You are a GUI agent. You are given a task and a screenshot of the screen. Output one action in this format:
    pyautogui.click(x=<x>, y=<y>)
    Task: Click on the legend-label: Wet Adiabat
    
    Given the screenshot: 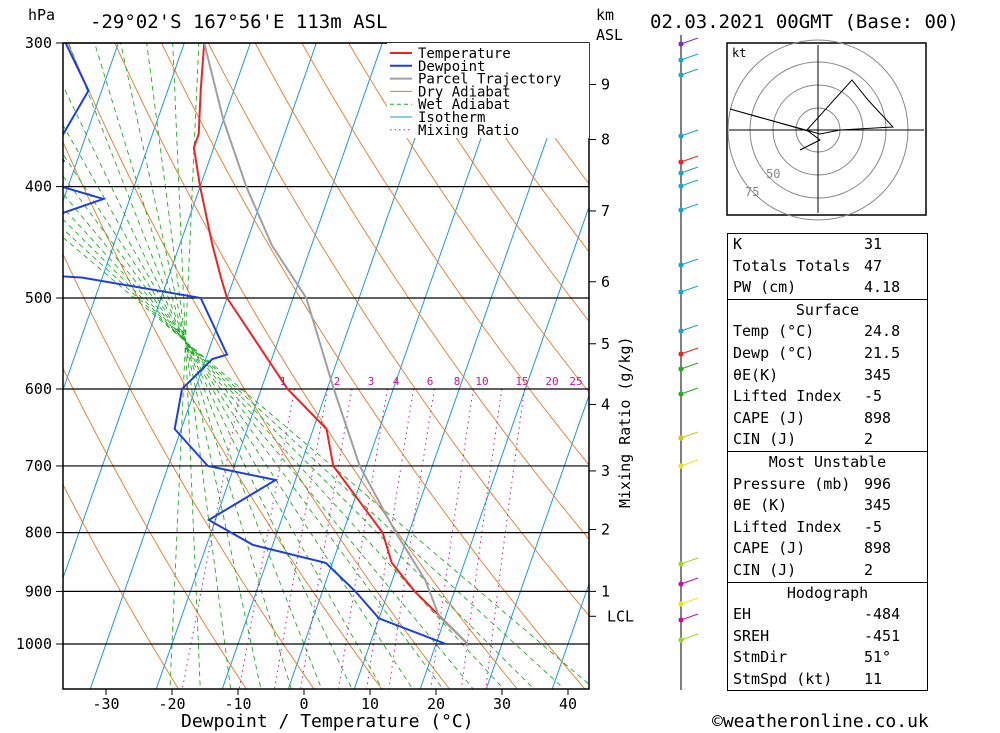 What is the action you would take?
    pyautogui.click(x=464, y=105)
    